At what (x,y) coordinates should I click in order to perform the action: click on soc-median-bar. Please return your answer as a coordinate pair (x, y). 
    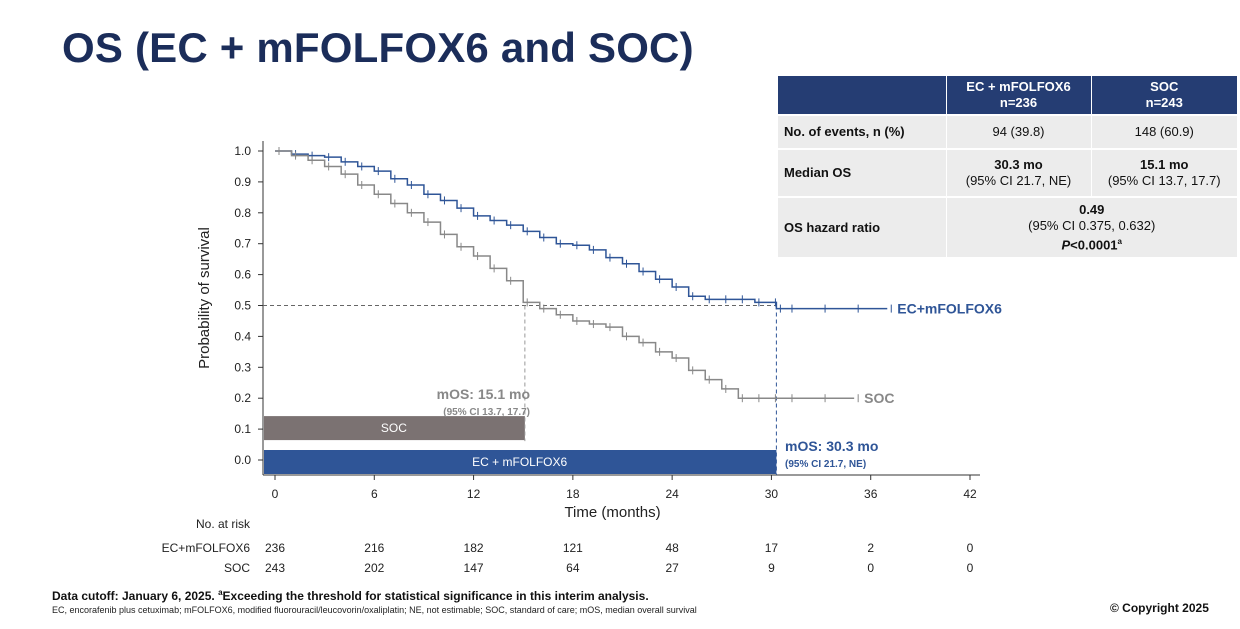
    Looking at the image, I should click on (394, 428).